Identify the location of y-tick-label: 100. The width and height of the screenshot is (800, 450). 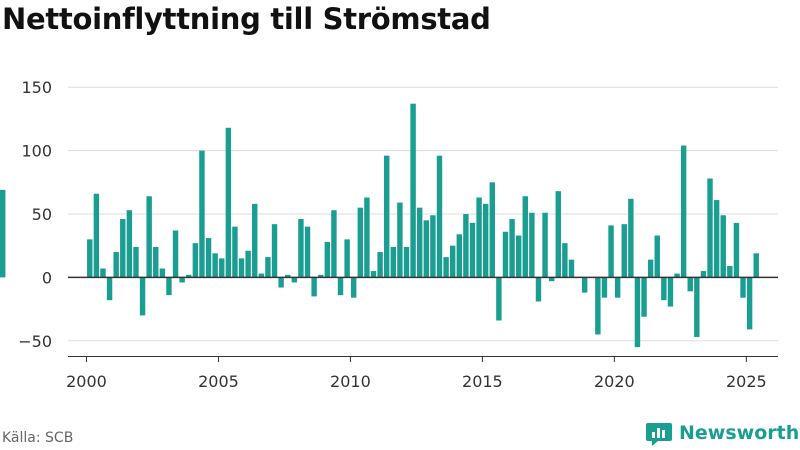
(36, 151).